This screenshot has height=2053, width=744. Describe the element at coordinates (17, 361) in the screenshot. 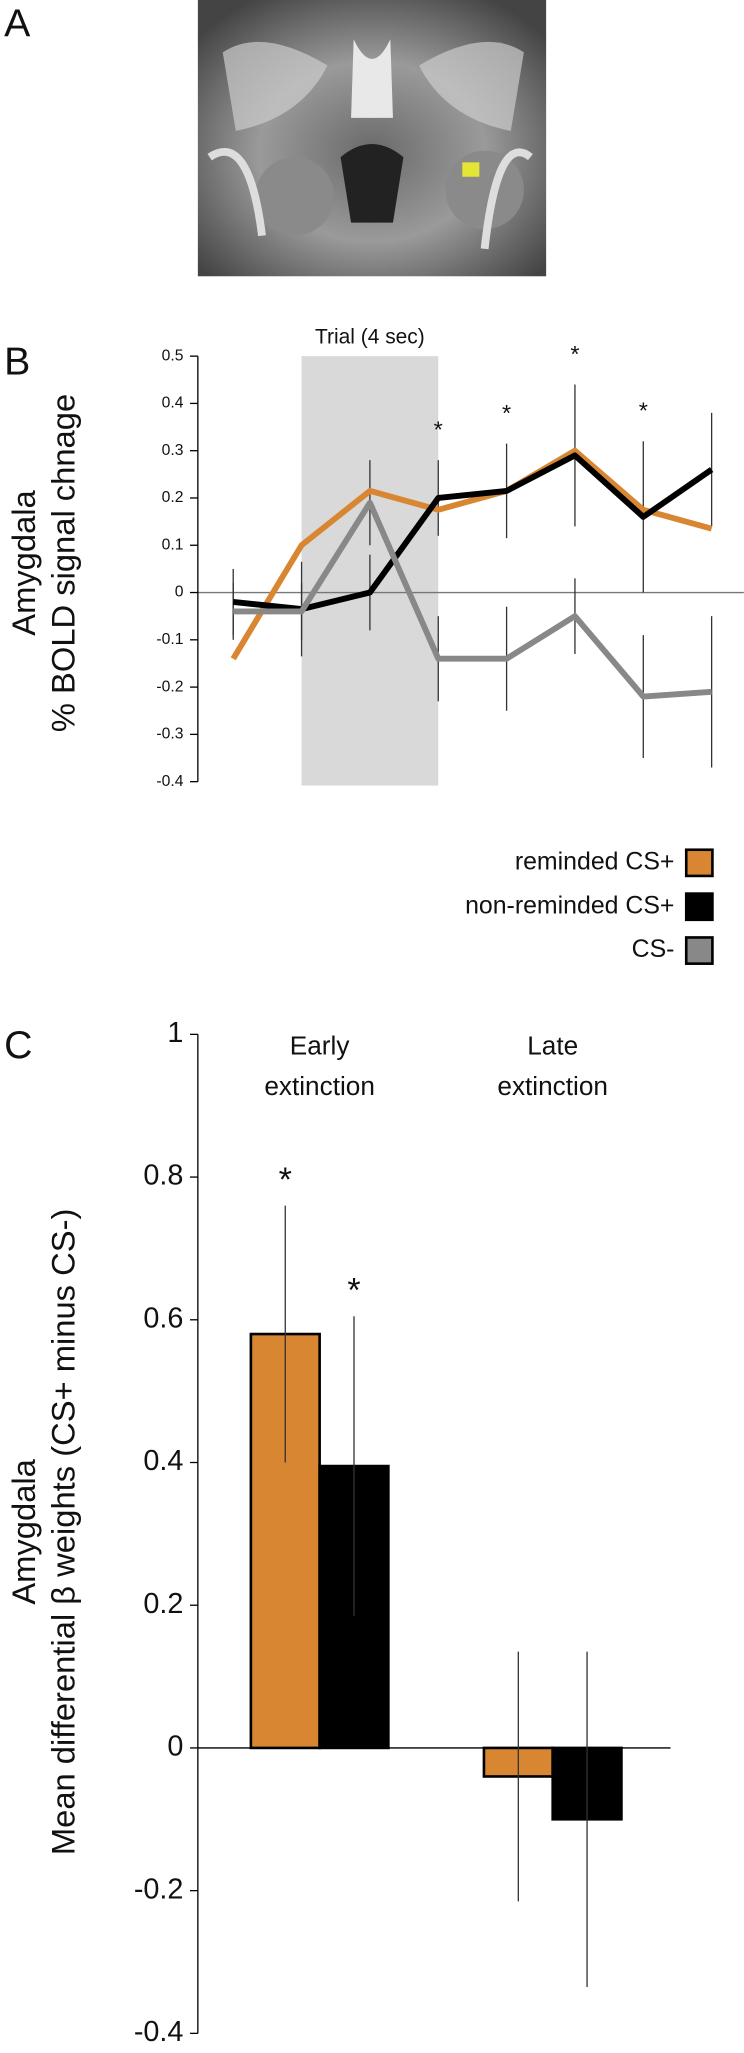

I see `panel-label: B` at that location.